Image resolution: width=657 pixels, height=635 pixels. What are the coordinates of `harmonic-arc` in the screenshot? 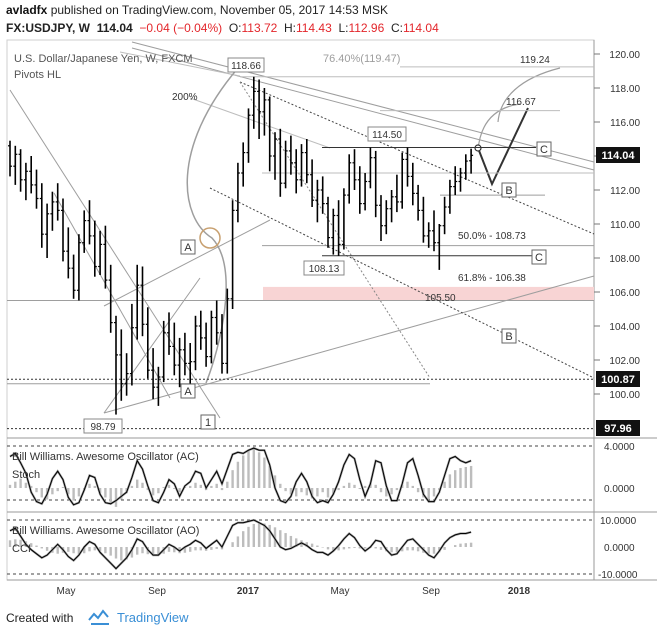 It's located at (212, 225).